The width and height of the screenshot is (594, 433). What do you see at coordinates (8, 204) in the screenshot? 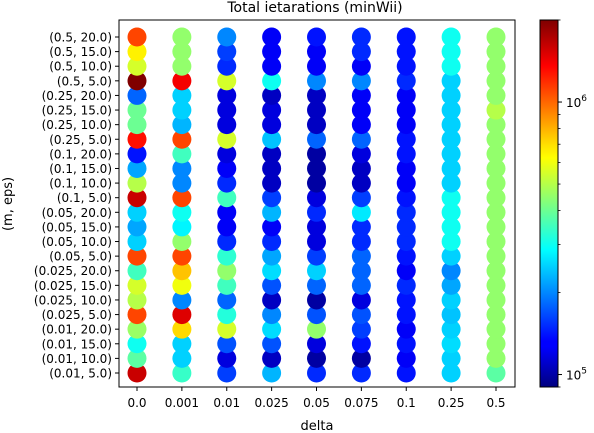
I see `y-axis-label: (m, eps)` at bounding box center [8, 204].